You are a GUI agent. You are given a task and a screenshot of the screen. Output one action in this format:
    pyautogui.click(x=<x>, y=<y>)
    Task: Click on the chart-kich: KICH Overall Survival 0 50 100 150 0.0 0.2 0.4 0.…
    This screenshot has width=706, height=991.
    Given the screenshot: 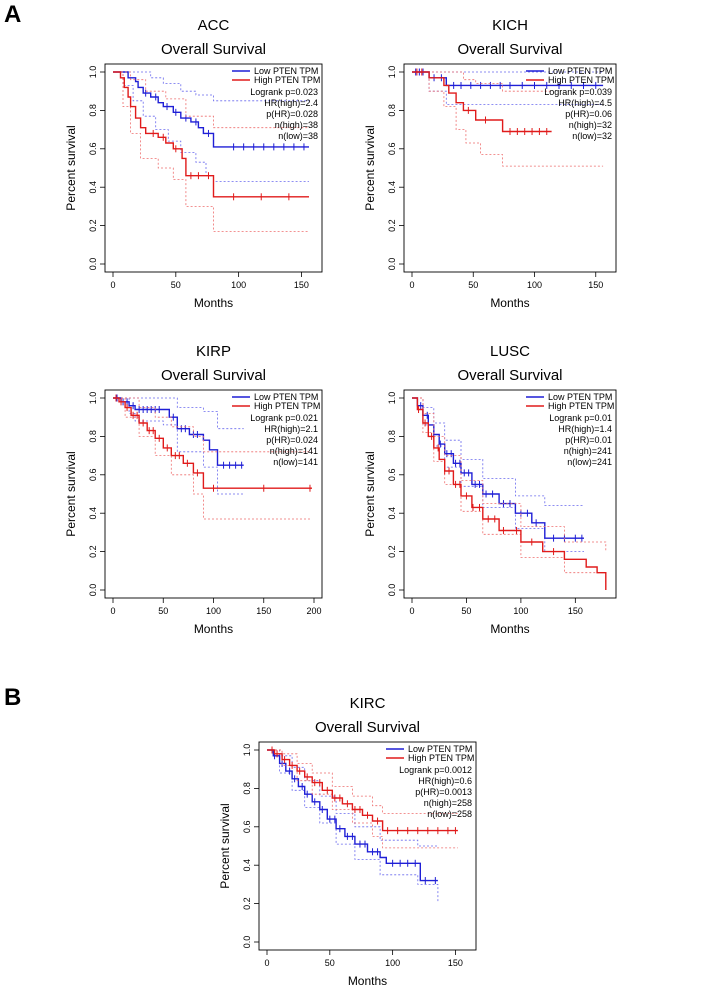 What is the action you would take?
    pyautogui.click(x=490, y=163)
    